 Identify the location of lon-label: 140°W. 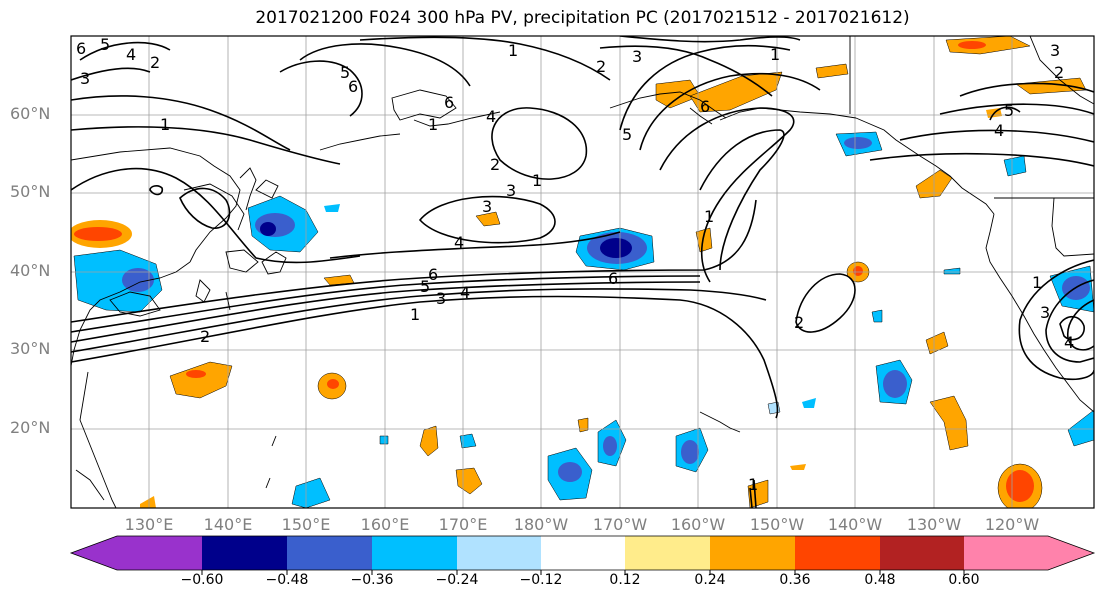
(855, 524).